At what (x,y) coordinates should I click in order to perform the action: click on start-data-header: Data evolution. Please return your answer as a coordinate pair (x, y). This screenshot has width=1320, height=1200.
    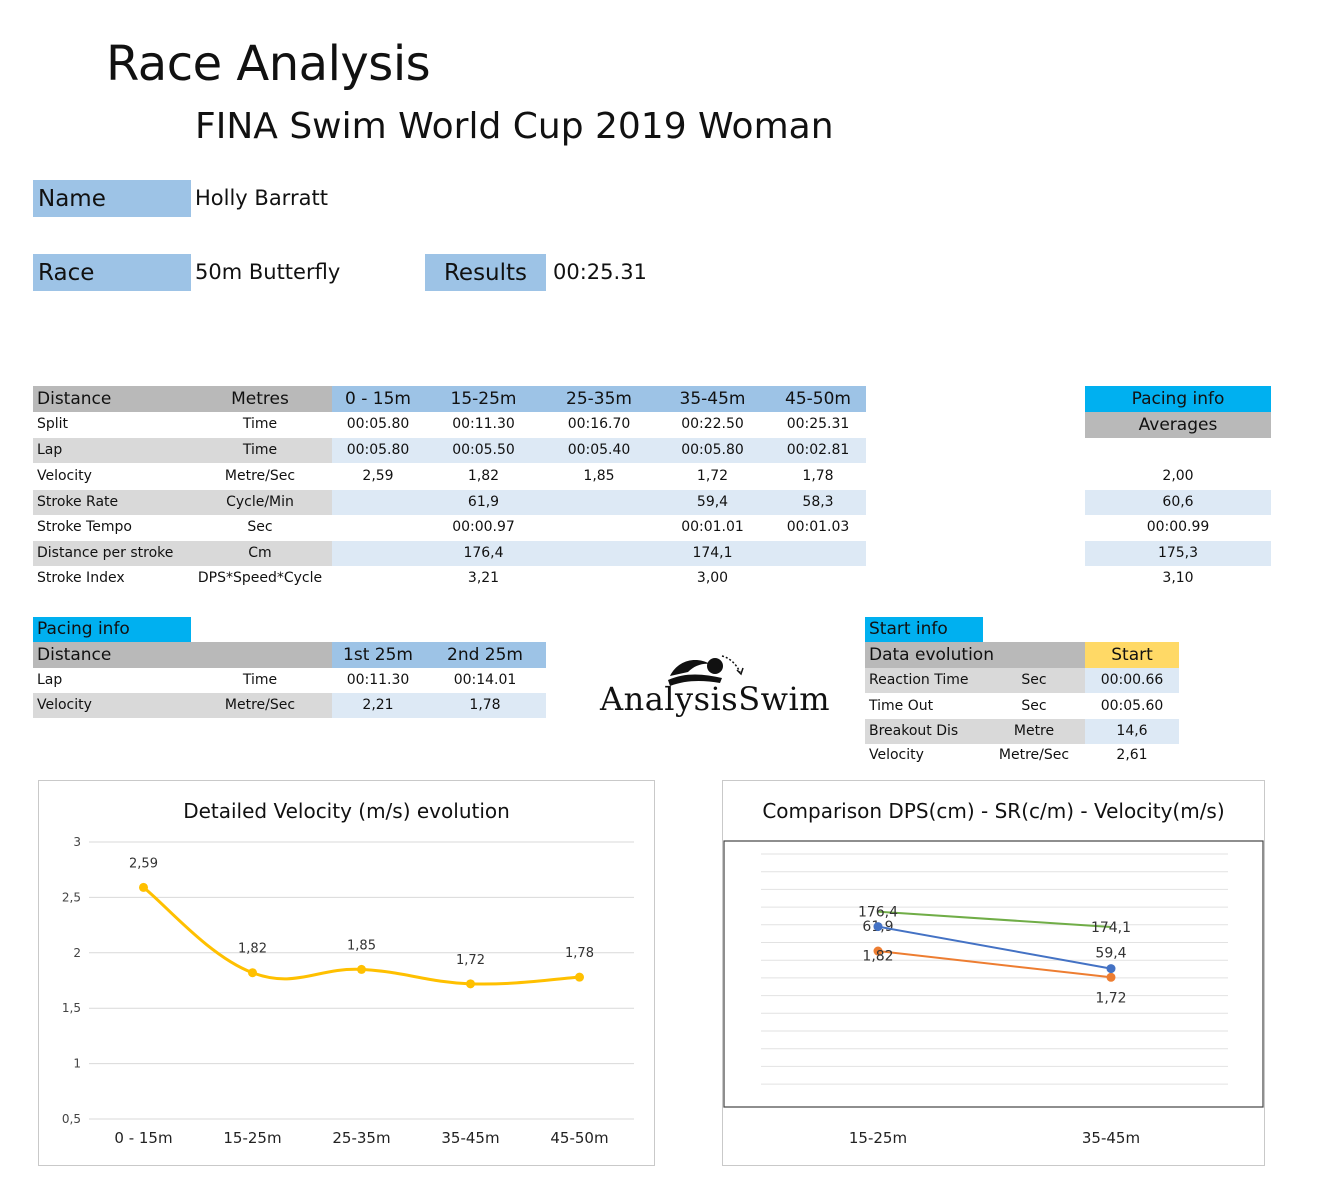
    Looking at the image, I should click on (931, 655).